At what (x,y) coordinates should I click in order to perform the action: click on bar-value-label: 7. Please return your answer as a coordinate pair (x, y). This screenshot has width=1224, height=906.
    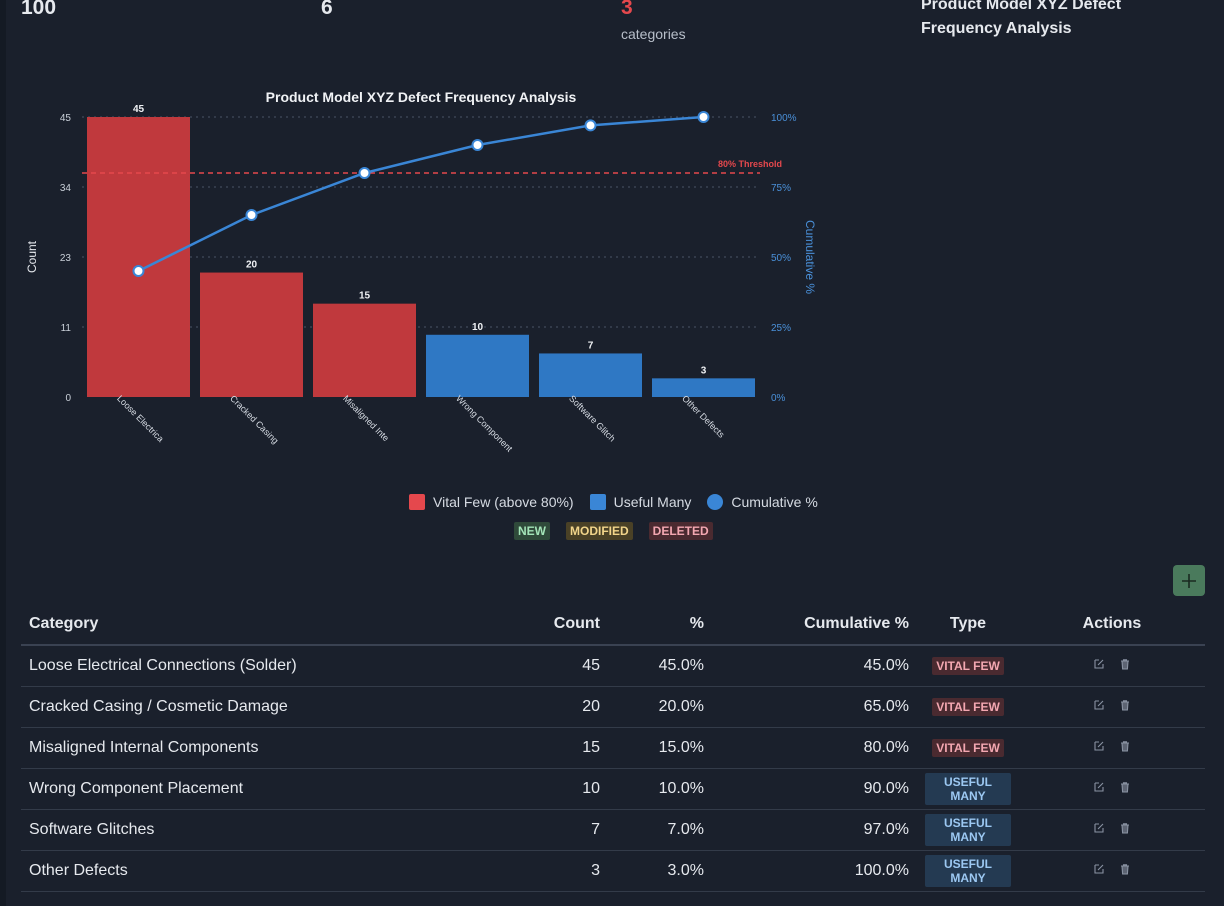
    Looking at the image, I should click on (591, 345).